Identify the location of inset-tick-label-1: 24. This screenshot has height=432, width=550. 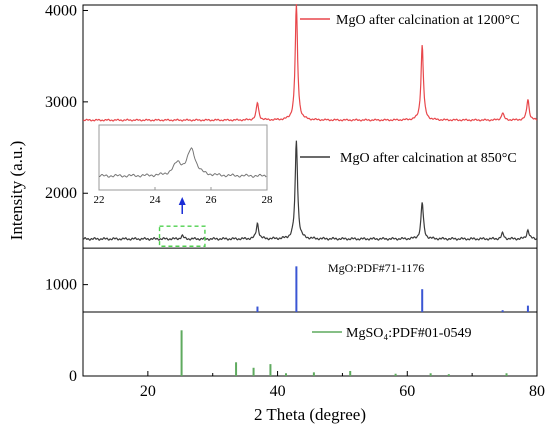
(156, 200).